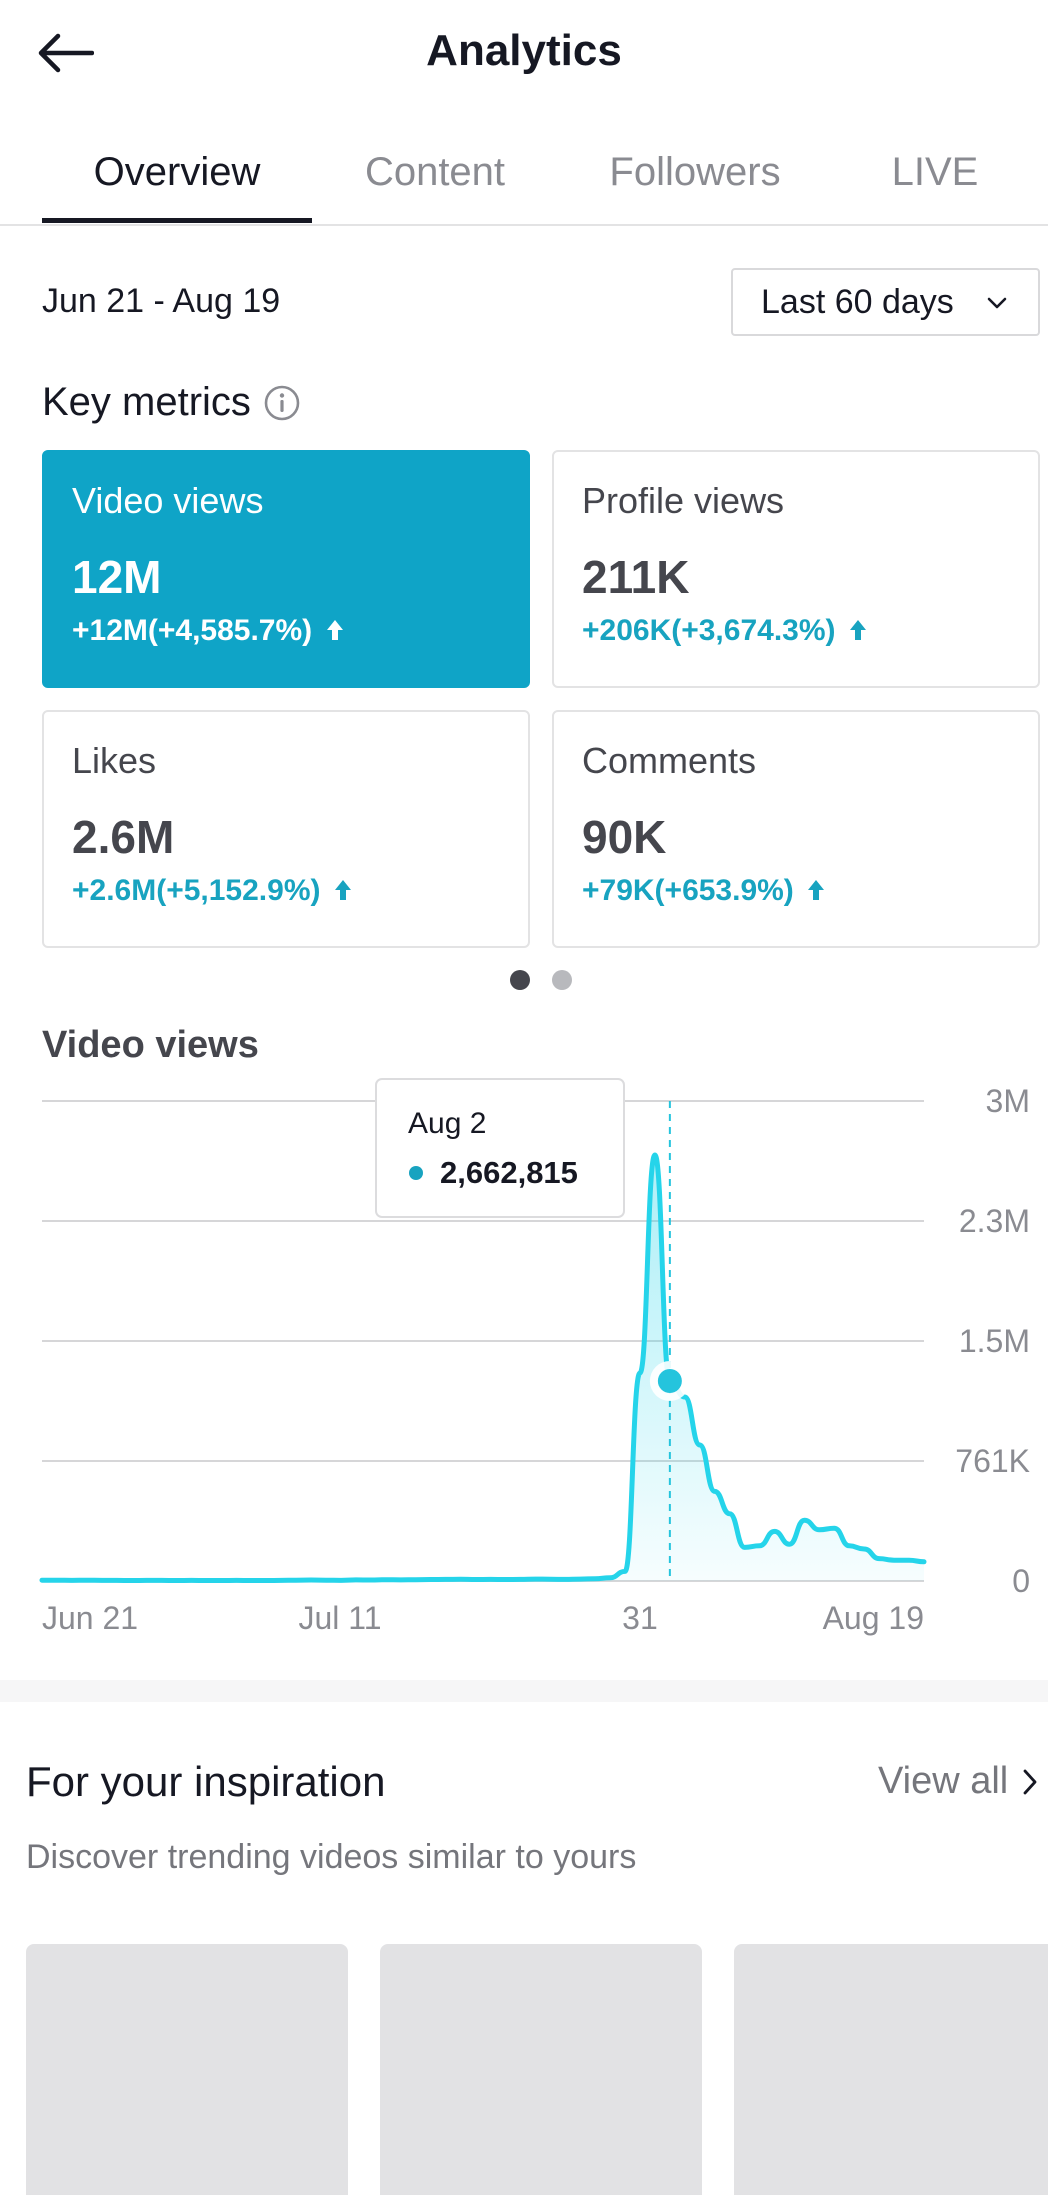  Describe the element at coordinates (435, 172) in the screenshot. I see `tab-content: Content` at that location.